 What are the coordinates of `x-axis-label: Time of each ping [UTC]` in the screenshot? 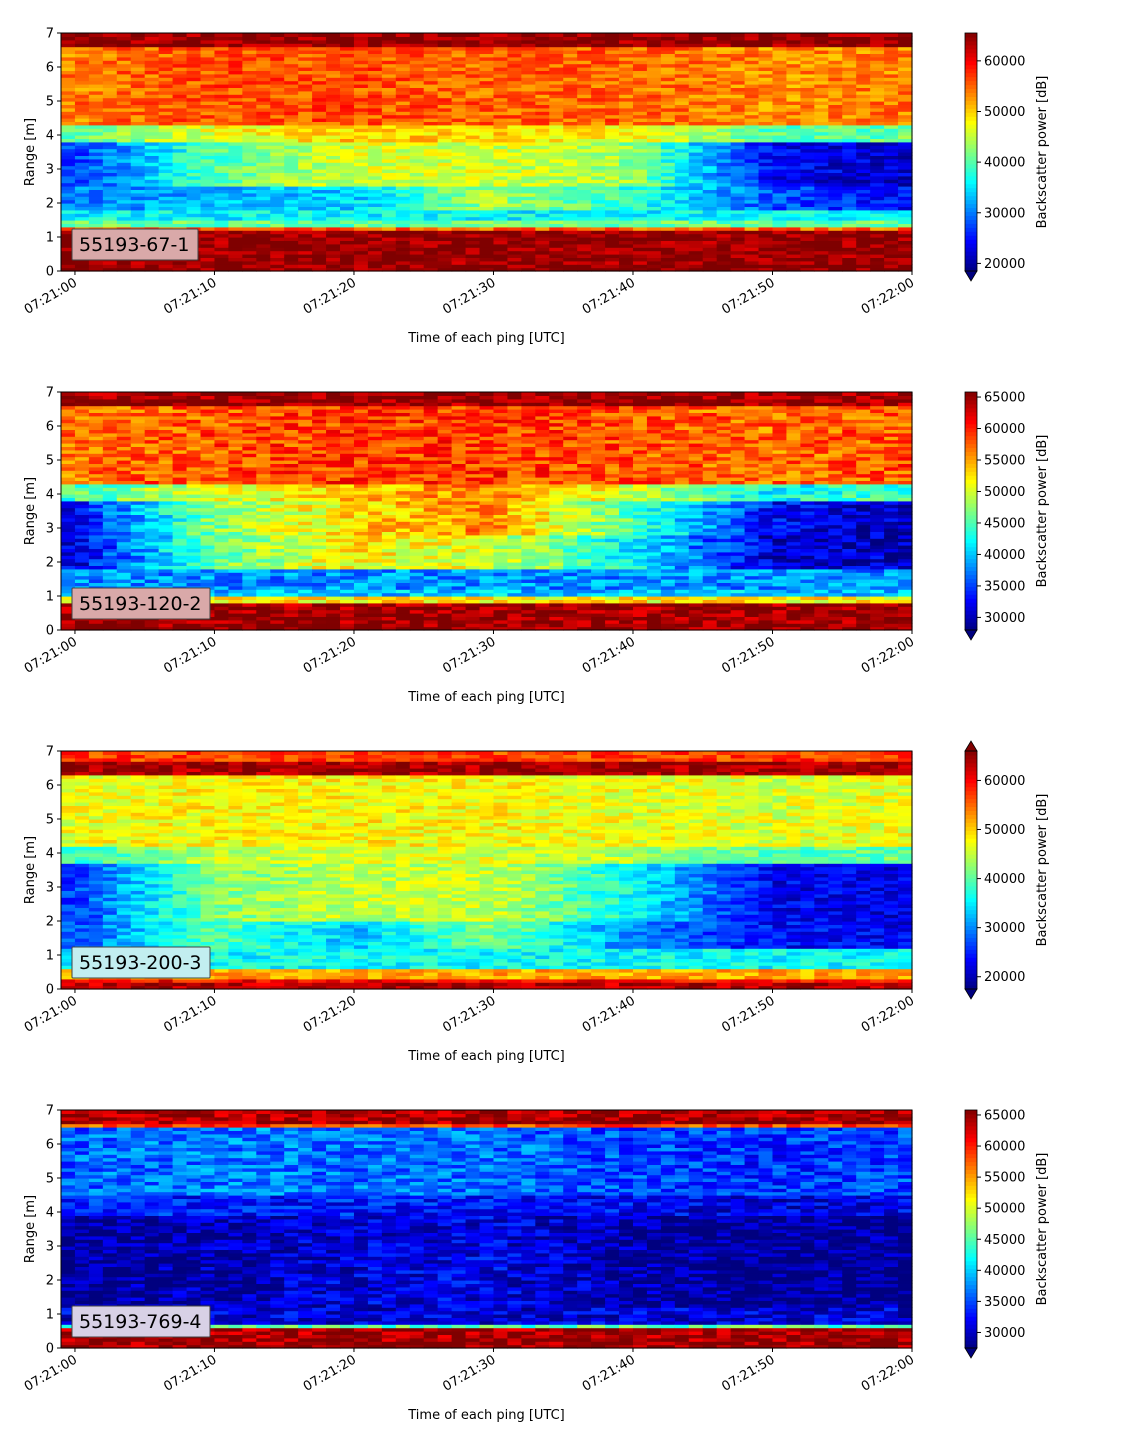 It's located at (486, 338).